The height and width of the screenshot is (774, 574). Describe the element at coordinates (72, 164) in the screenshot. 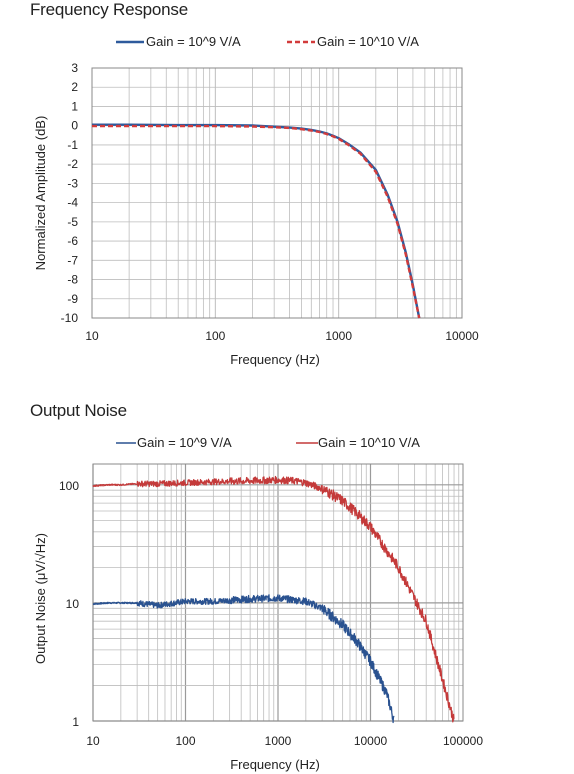

I see `y-tick-label: -2` at that location.